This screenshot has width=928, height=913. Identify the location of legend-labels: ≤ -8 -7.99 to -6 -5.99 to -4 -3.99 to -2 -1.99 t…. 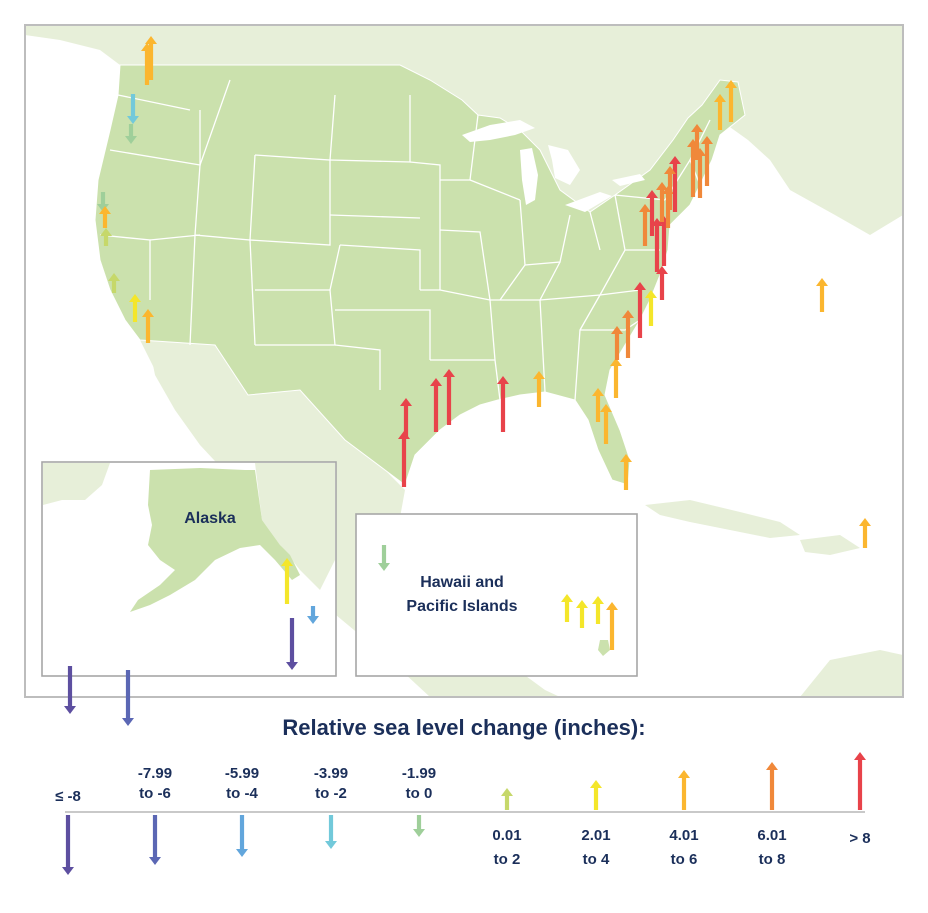
(463, 816).